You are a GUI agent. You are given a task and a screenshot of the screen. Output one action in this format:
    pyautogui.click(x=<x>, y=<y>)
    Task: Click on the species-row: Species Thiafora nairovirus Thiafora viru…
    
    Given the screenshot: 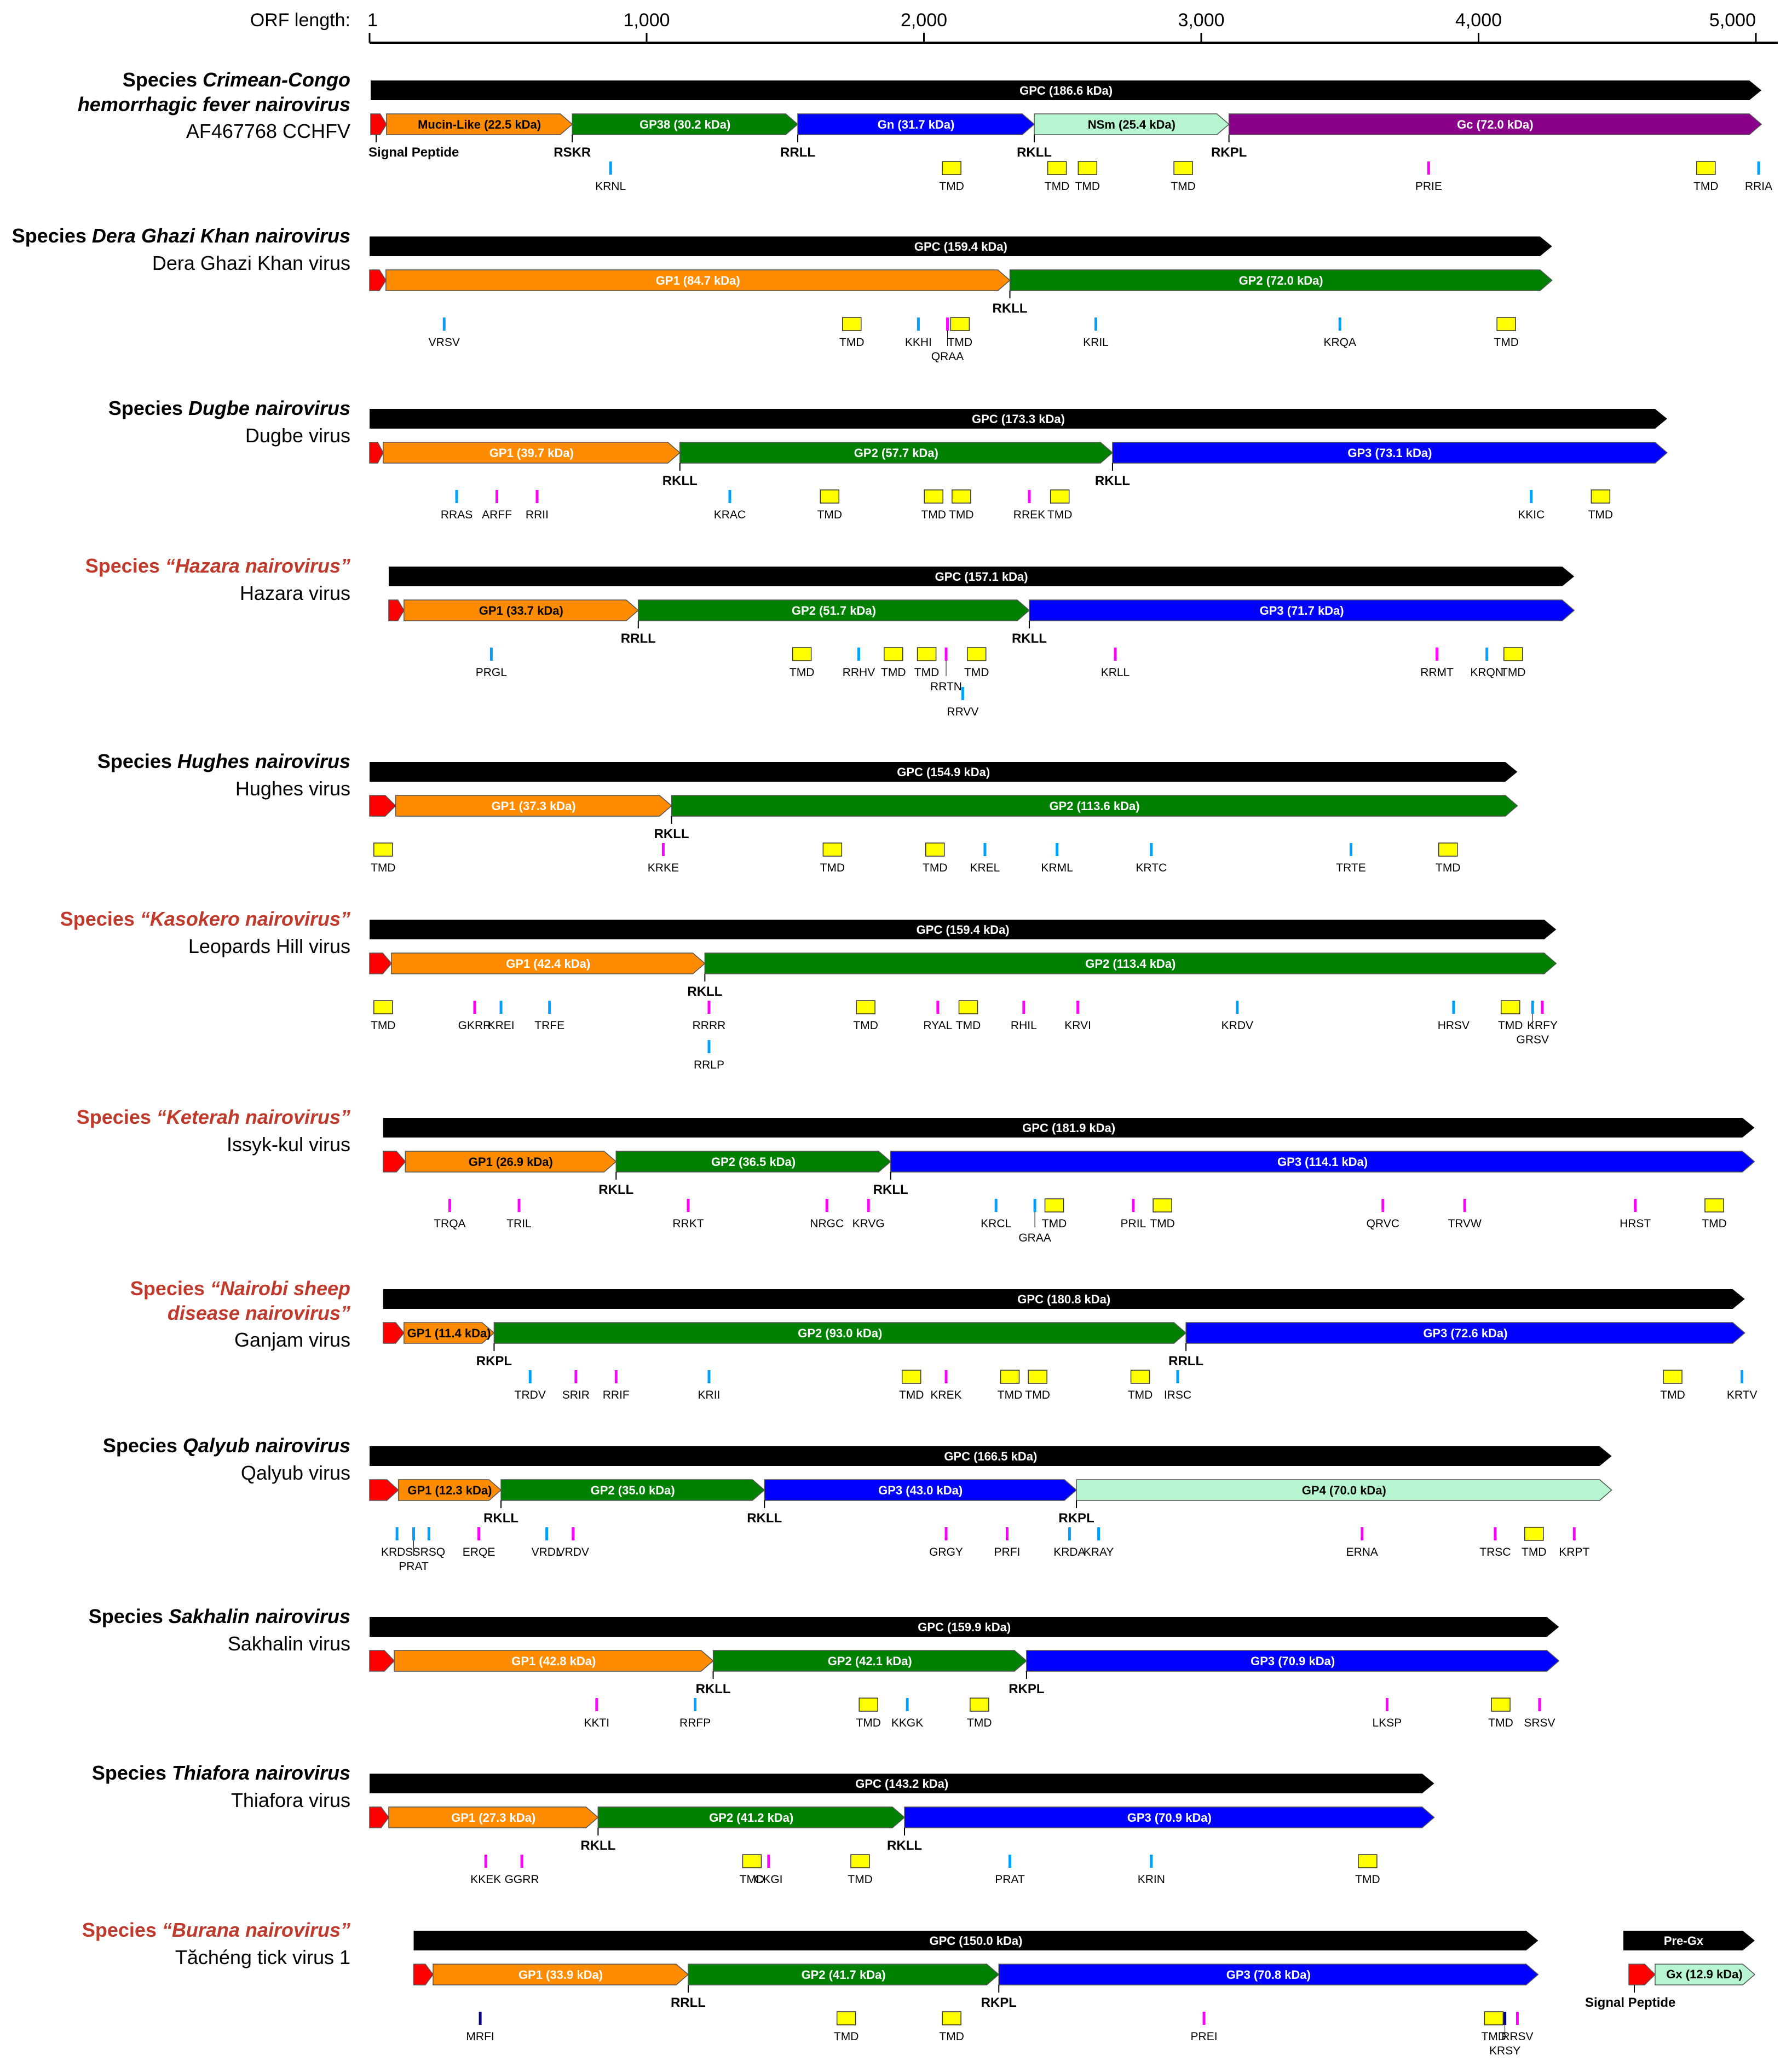 What is the action you would take?
    pyautogui.click(x=763, y=1824)
    